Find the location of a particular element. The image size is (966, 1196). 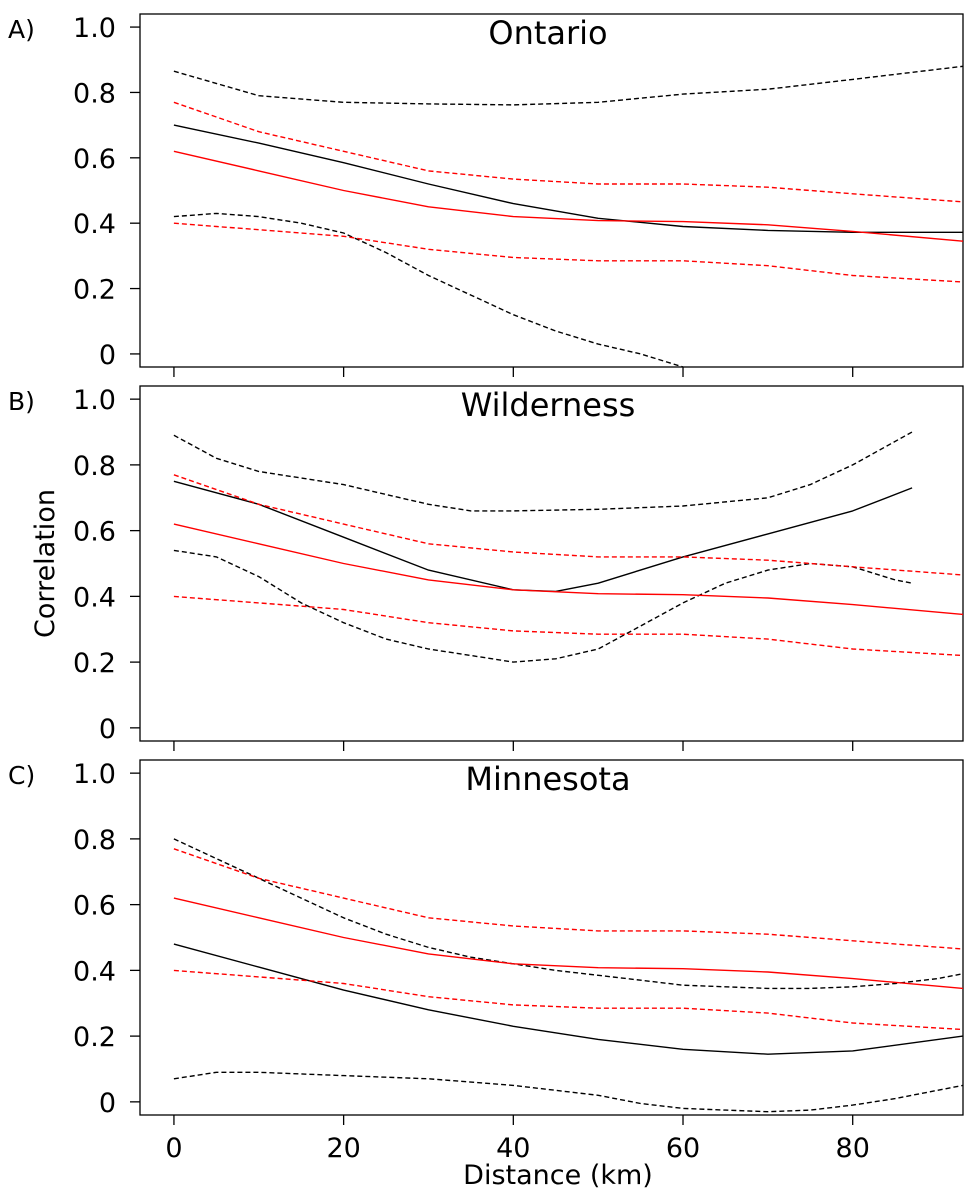

panel-title: Wilderness is located at coordinates (548, 405).